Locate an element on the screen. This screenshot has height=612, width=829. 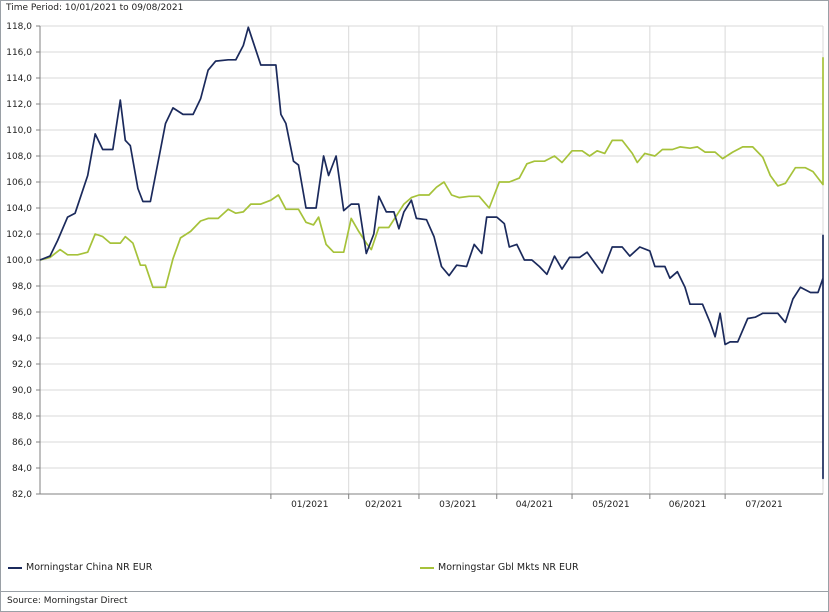
y-tick-label: 84,0 is located at coordinates (22, 469).